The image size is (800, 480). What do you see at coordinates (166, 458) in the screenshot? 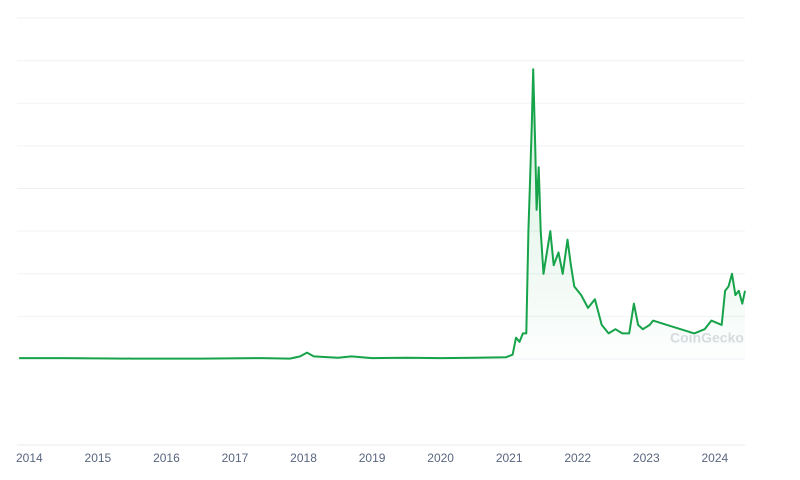
I see `x-tick-label: 2016` at bounding box center [166, 458].